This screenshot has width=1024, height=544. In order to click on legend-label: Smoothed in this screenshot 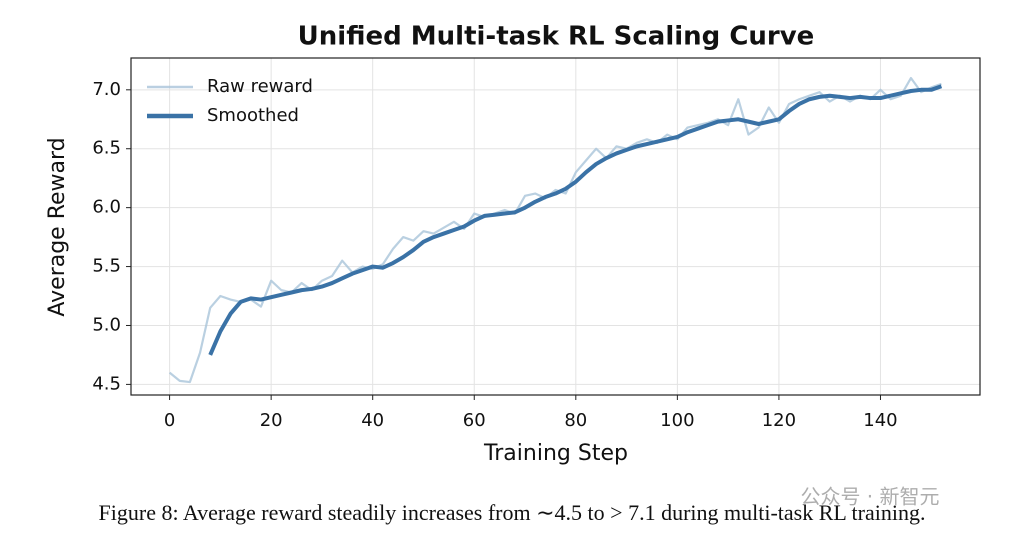, I will do `click(253, 115)`.